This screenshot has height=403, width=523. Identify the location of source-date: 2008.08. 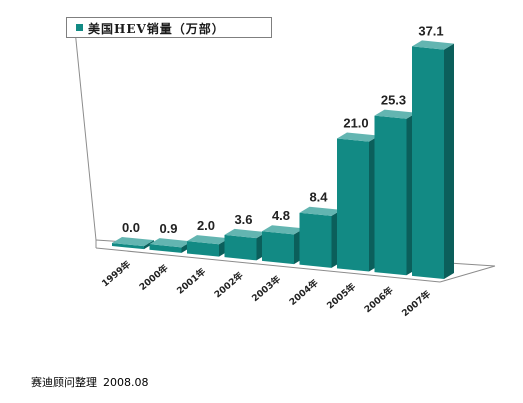
(126, 382).